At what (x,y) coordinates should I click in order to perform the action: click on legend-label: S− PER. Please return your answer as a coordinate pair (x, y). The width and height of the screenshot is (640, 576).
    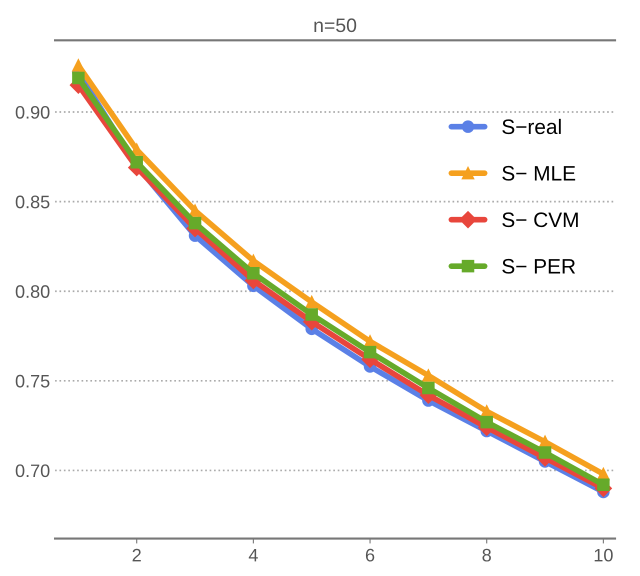
    Looking at the image, I should click on (539, 266).